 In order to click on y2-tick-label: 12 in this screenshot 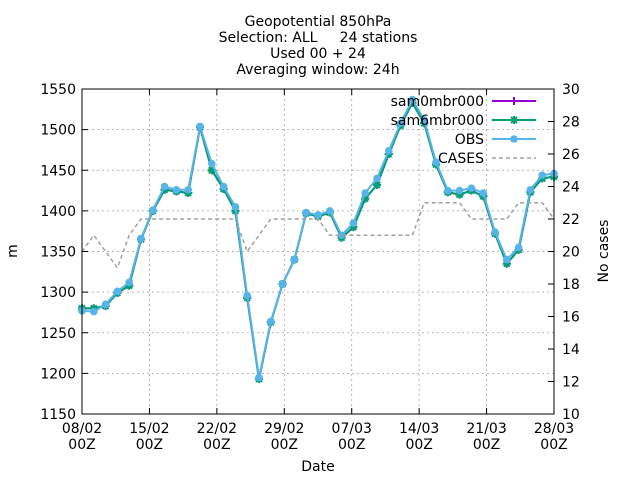, I will do `click(571, 383)`.